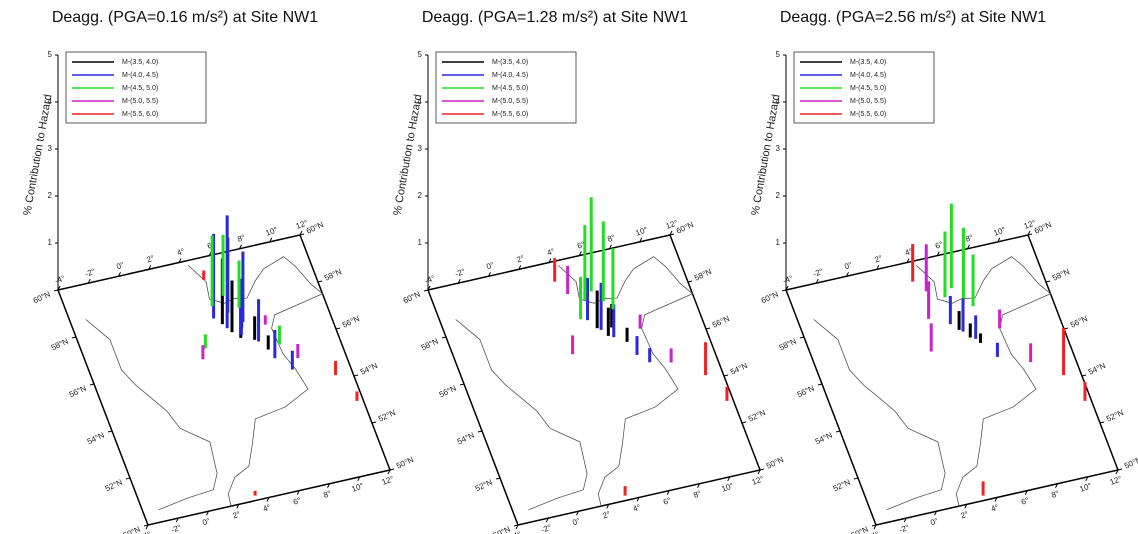 The height and width of the screenshot is (534, 1138). I want to click on y-tick-label: 60°N, so click(770, 297).